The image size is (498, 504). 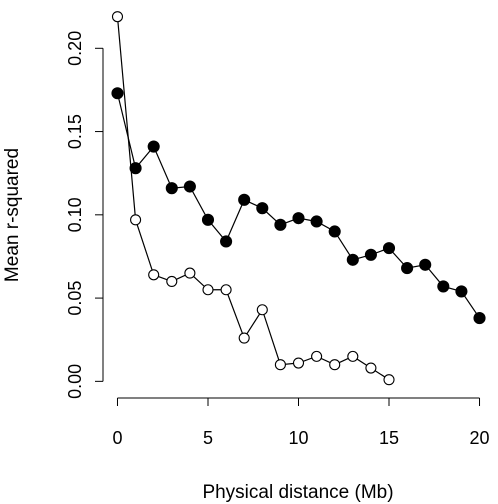 What do you see at coordinates (208, 438) in the screenshot?
I see `x-tick-label: 5` at bounding box center [208, 438].